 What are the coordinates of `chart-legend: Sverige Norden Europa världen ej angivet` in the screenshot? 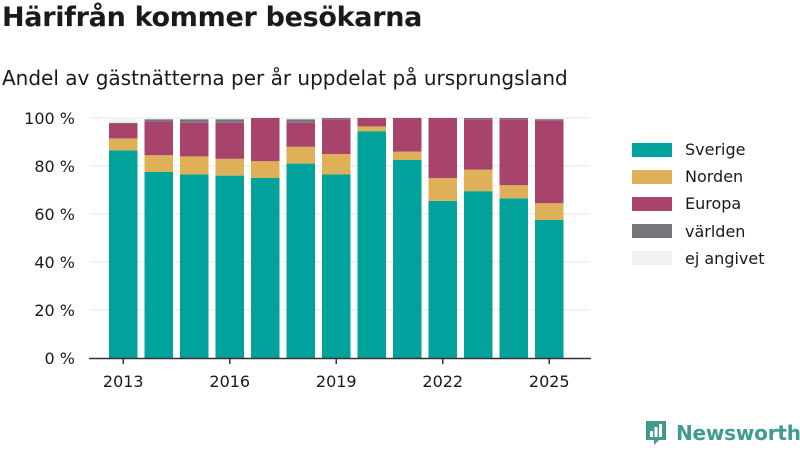 It's located at (698, 204).